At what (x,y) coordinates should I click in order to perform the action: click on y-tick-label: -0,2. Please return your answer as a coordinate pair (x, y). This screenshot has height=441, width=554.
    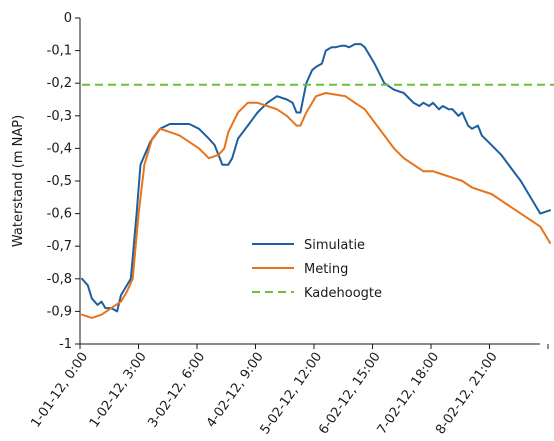
    Looking at the image, I should click on (59, 83).